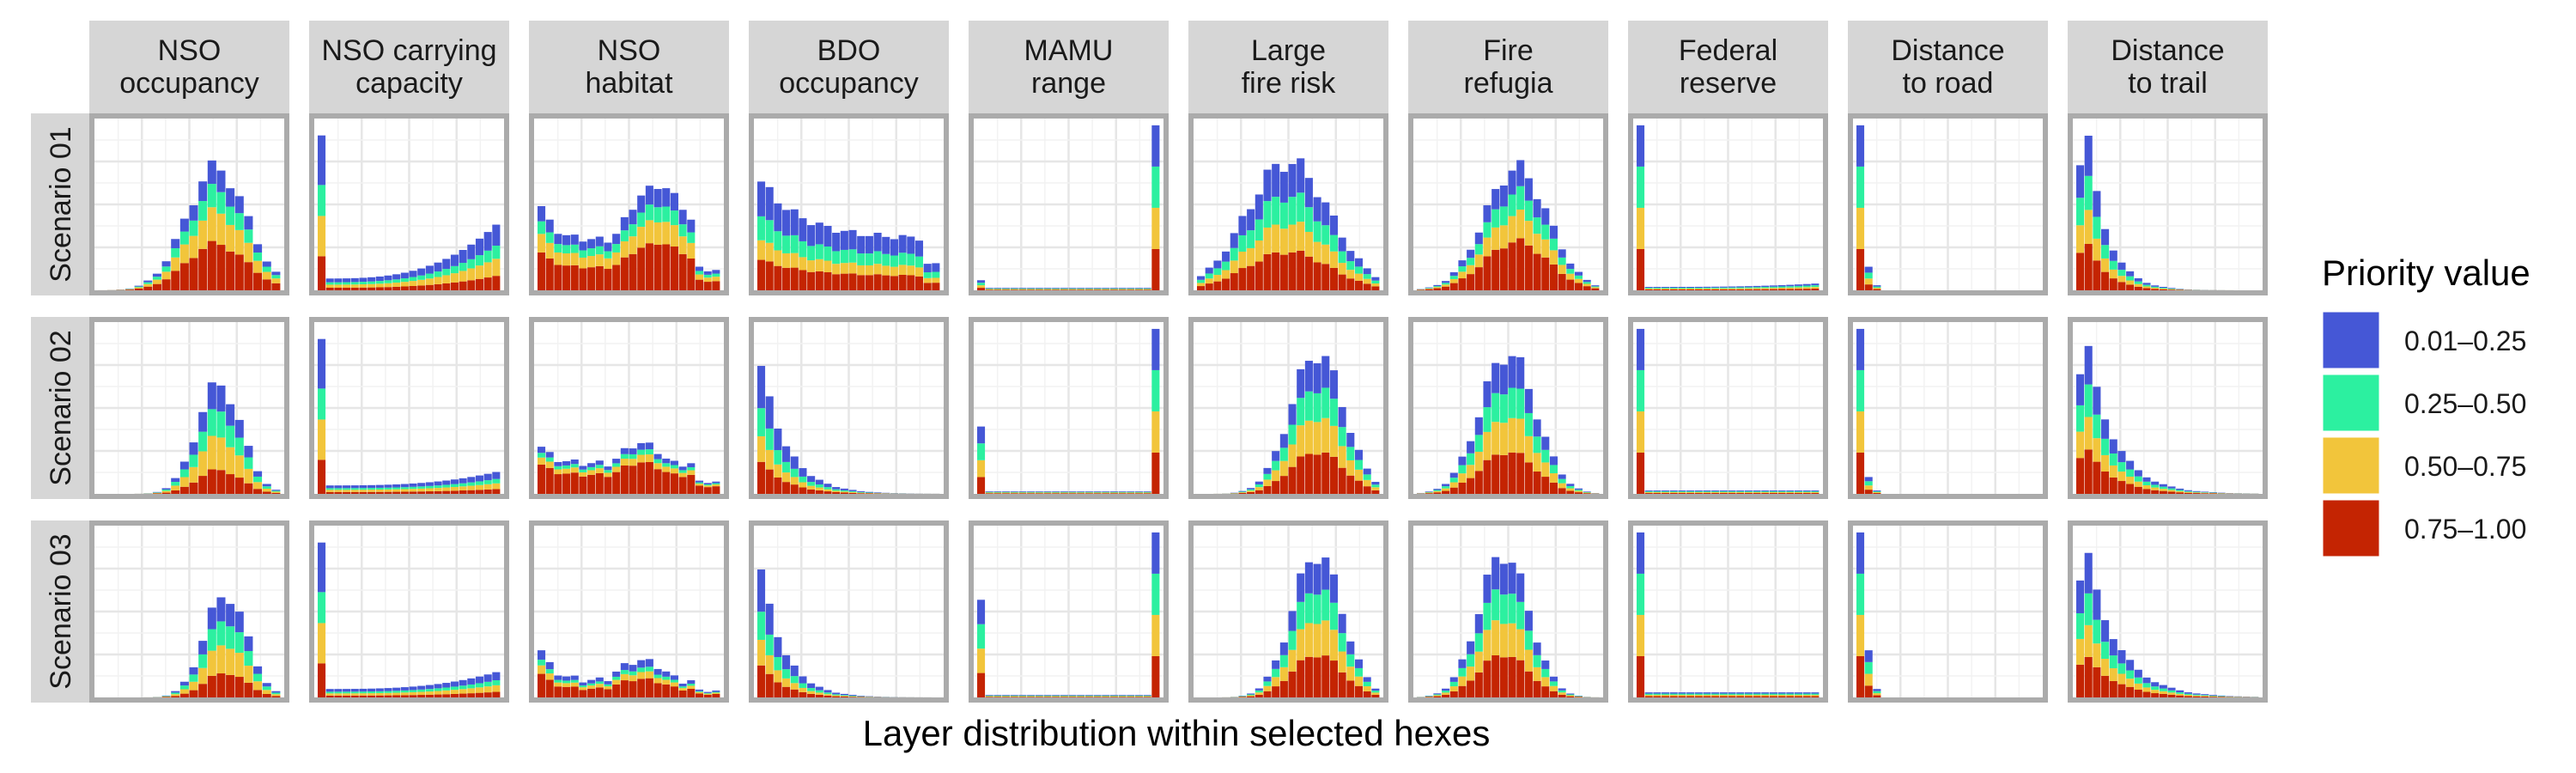  Describe the element at coordinates (409, 67) in the screenshot. I see `column-strip-nso-carrying-capacity: NSO carrying capacity` at that location.